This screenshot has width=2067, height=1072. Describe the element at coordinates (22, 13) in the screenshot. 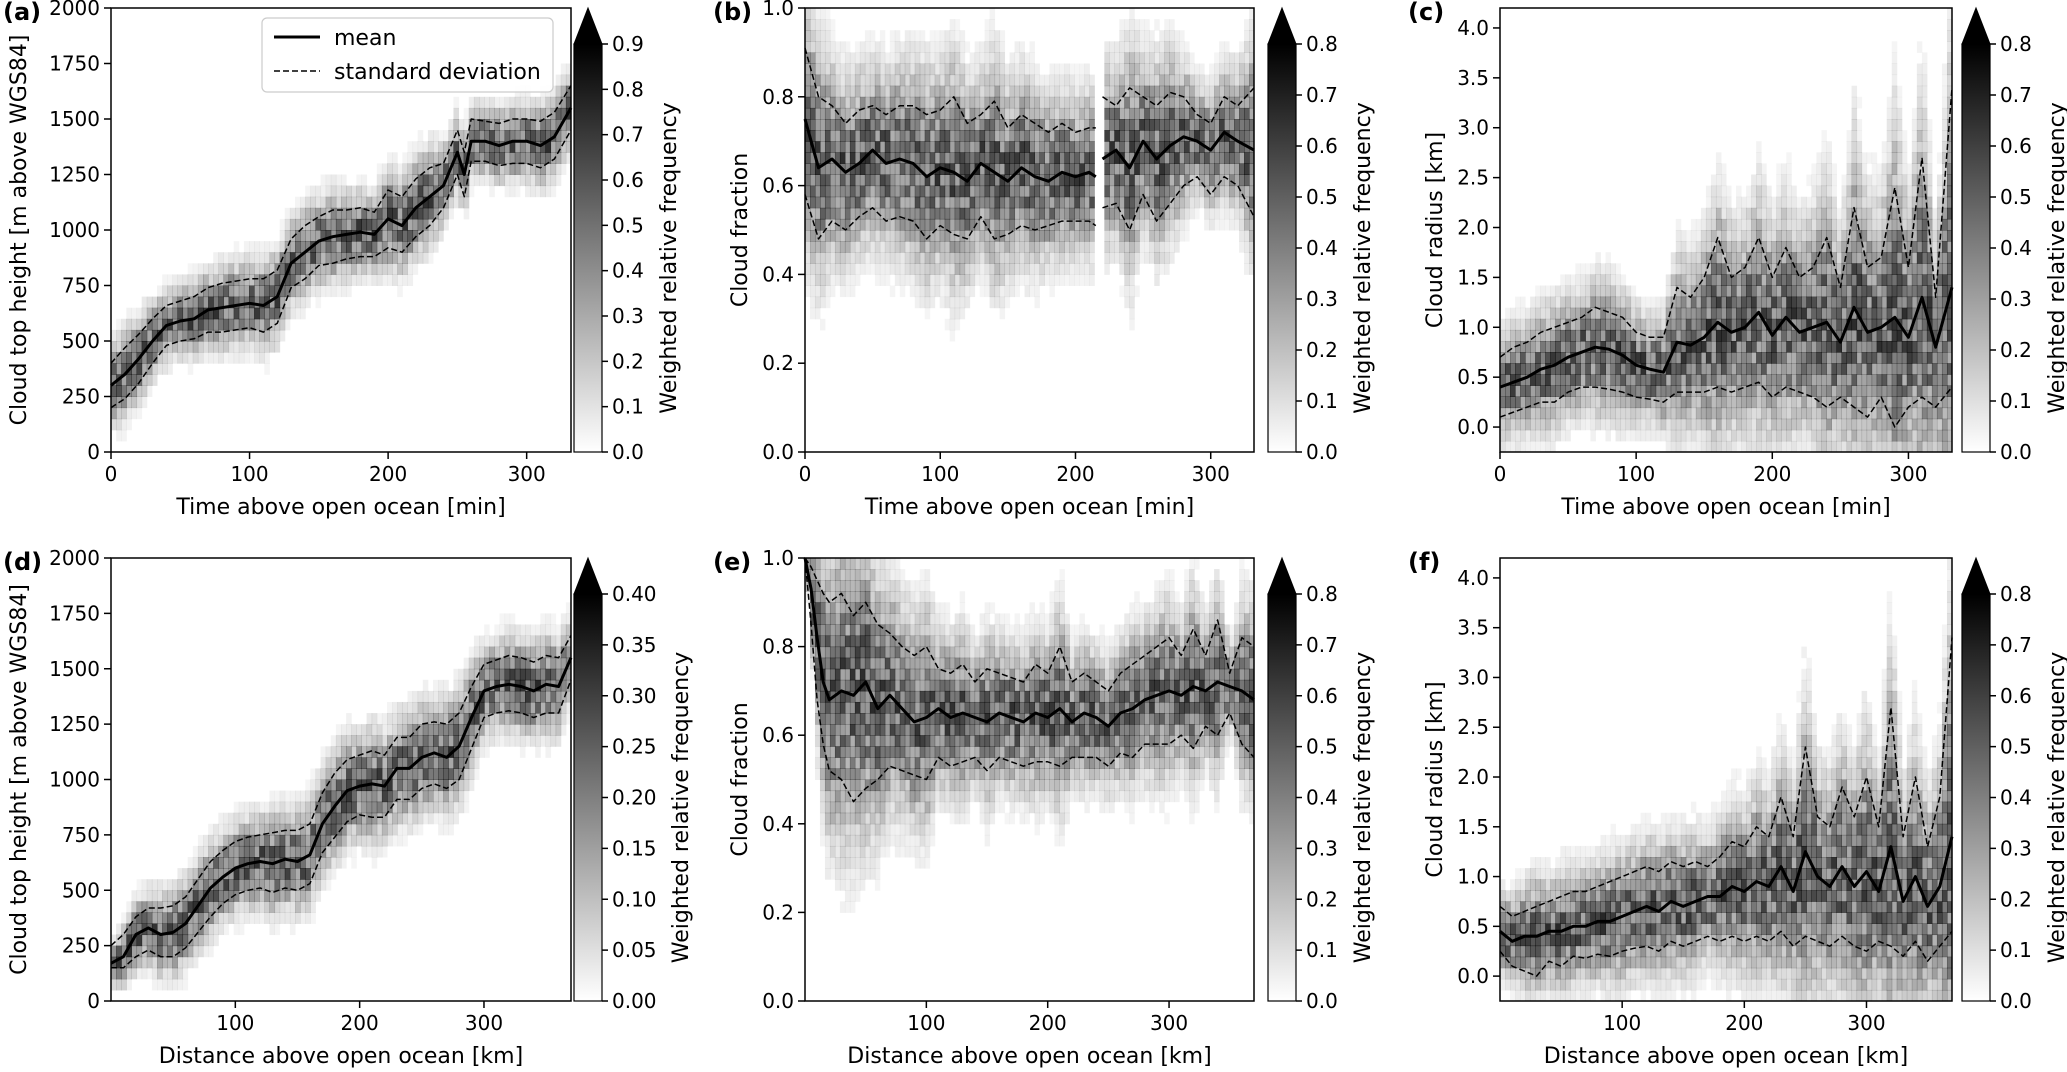

I see `panel-label: (a)` at that location.